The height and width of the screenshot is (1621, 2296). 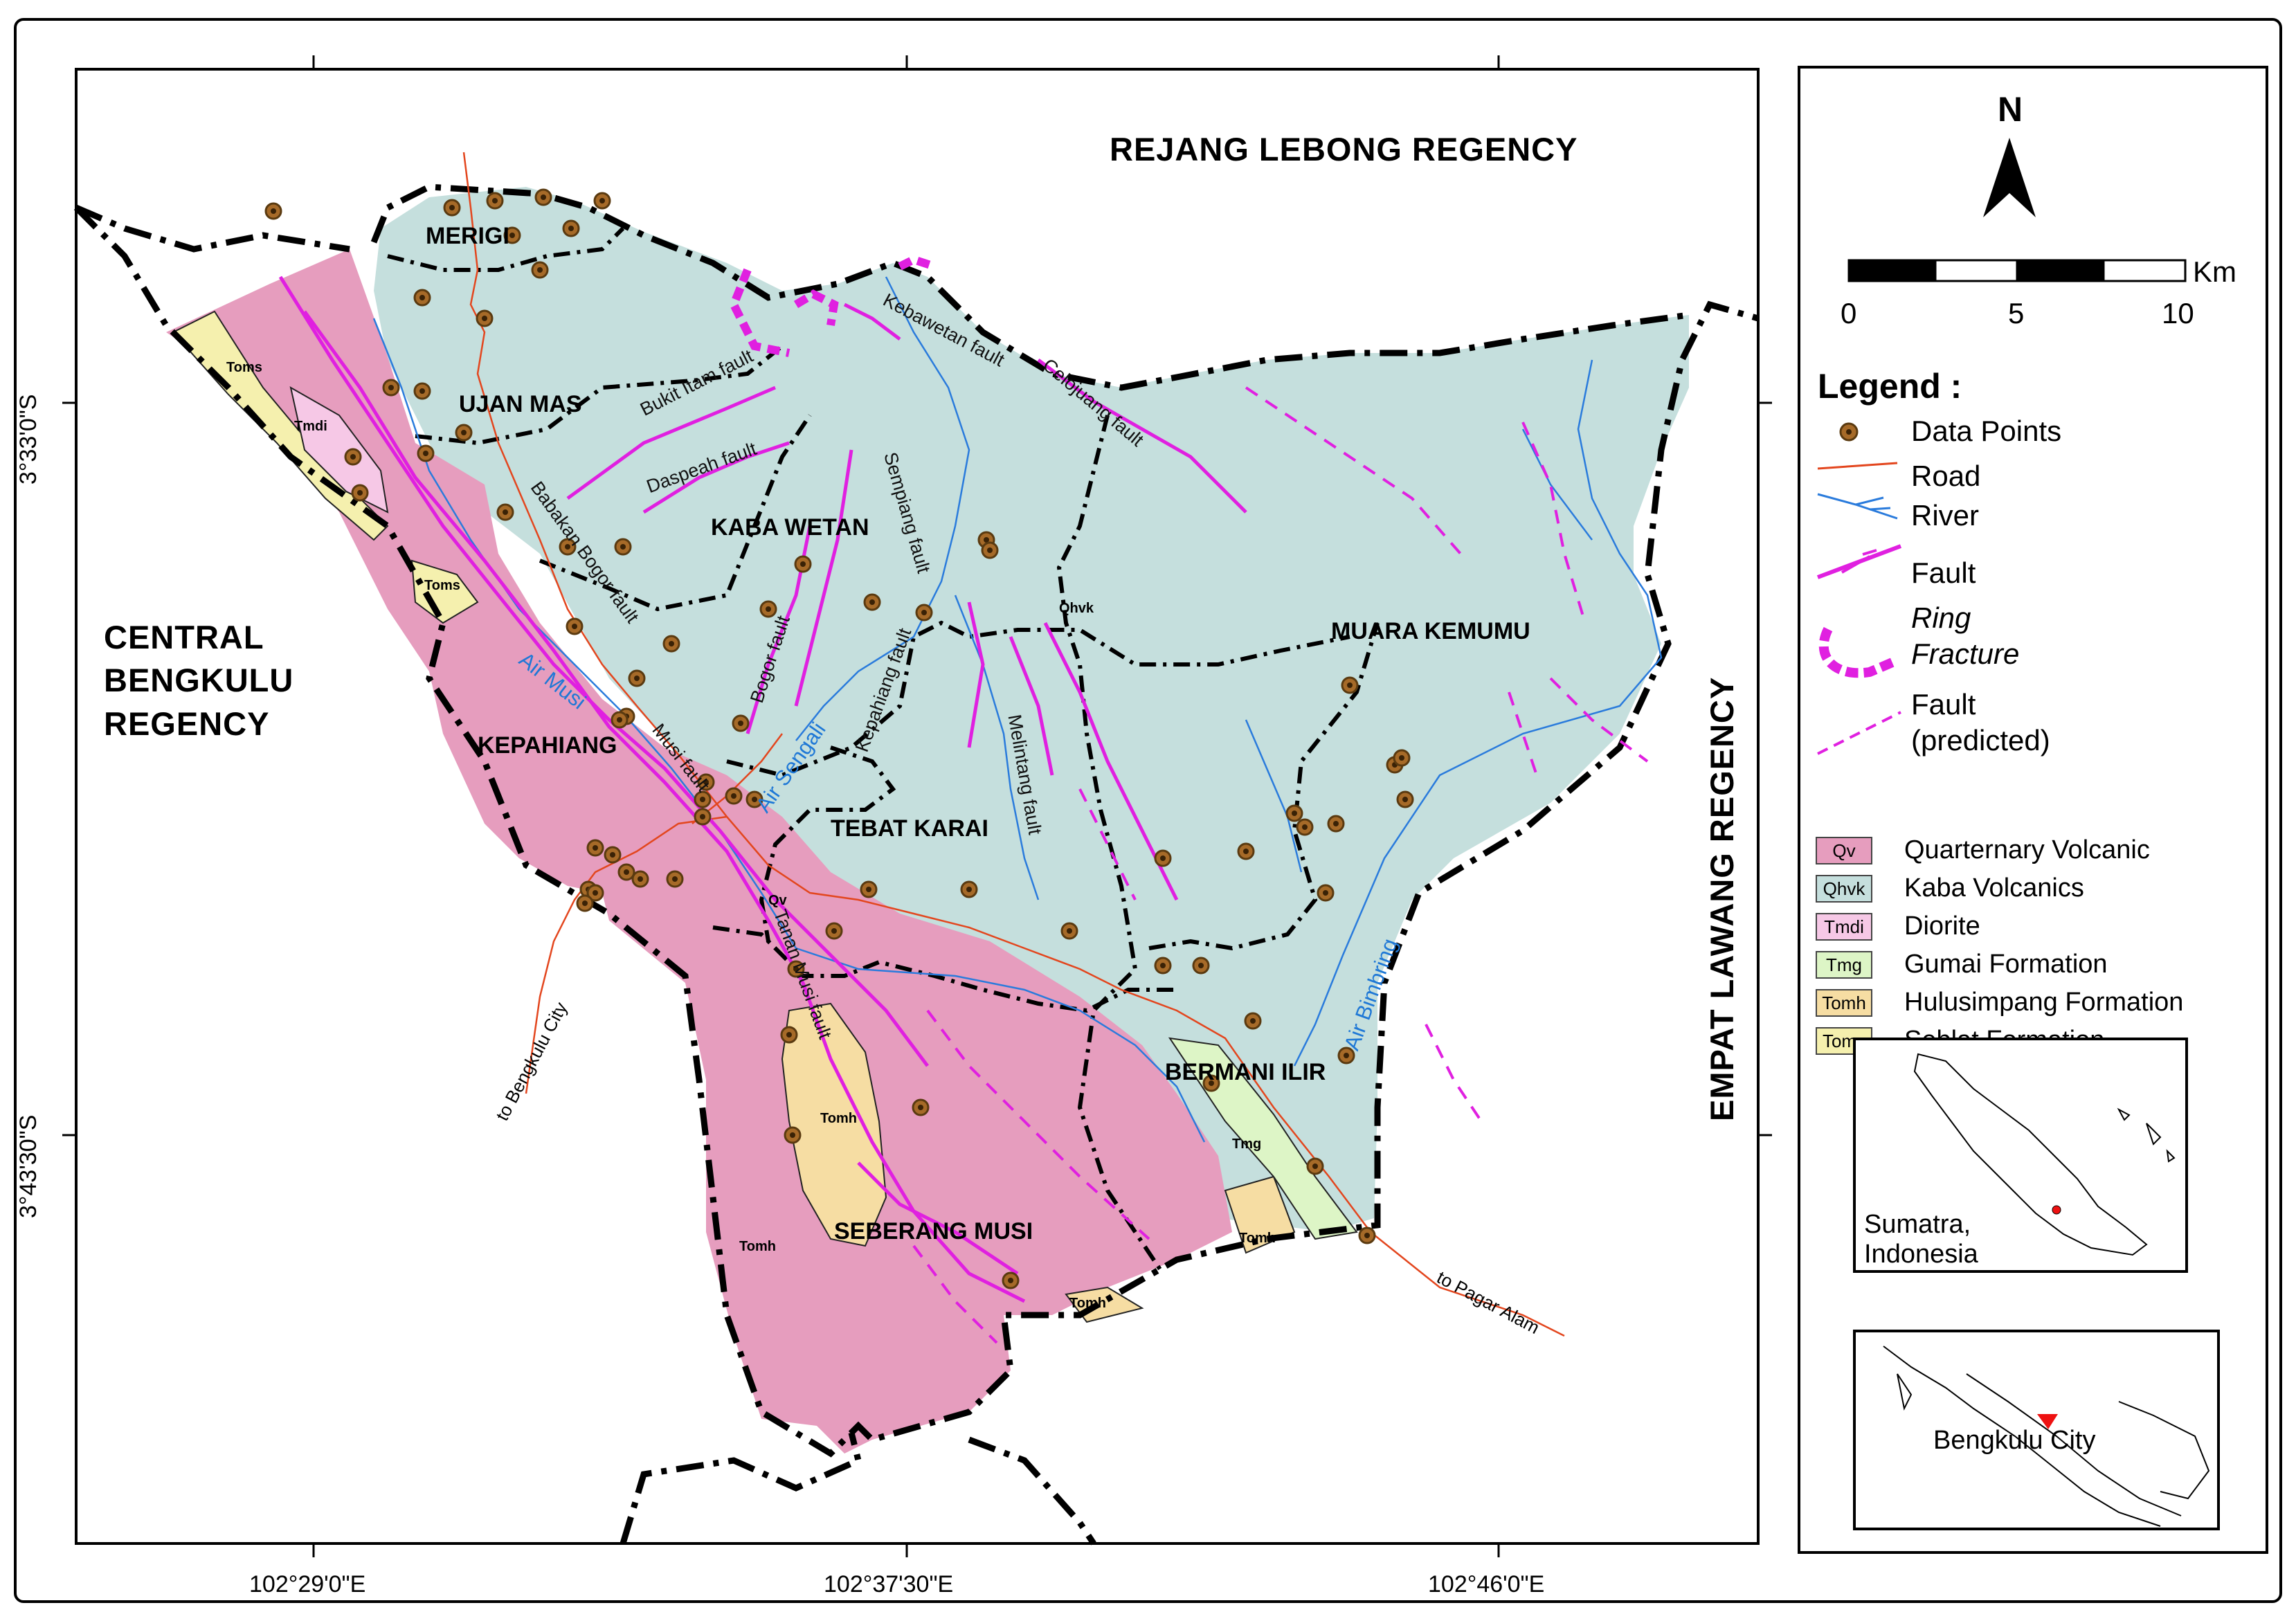 I want to click on coord-lat-2: 3°43'30"S, so click(x=29, y=1166).